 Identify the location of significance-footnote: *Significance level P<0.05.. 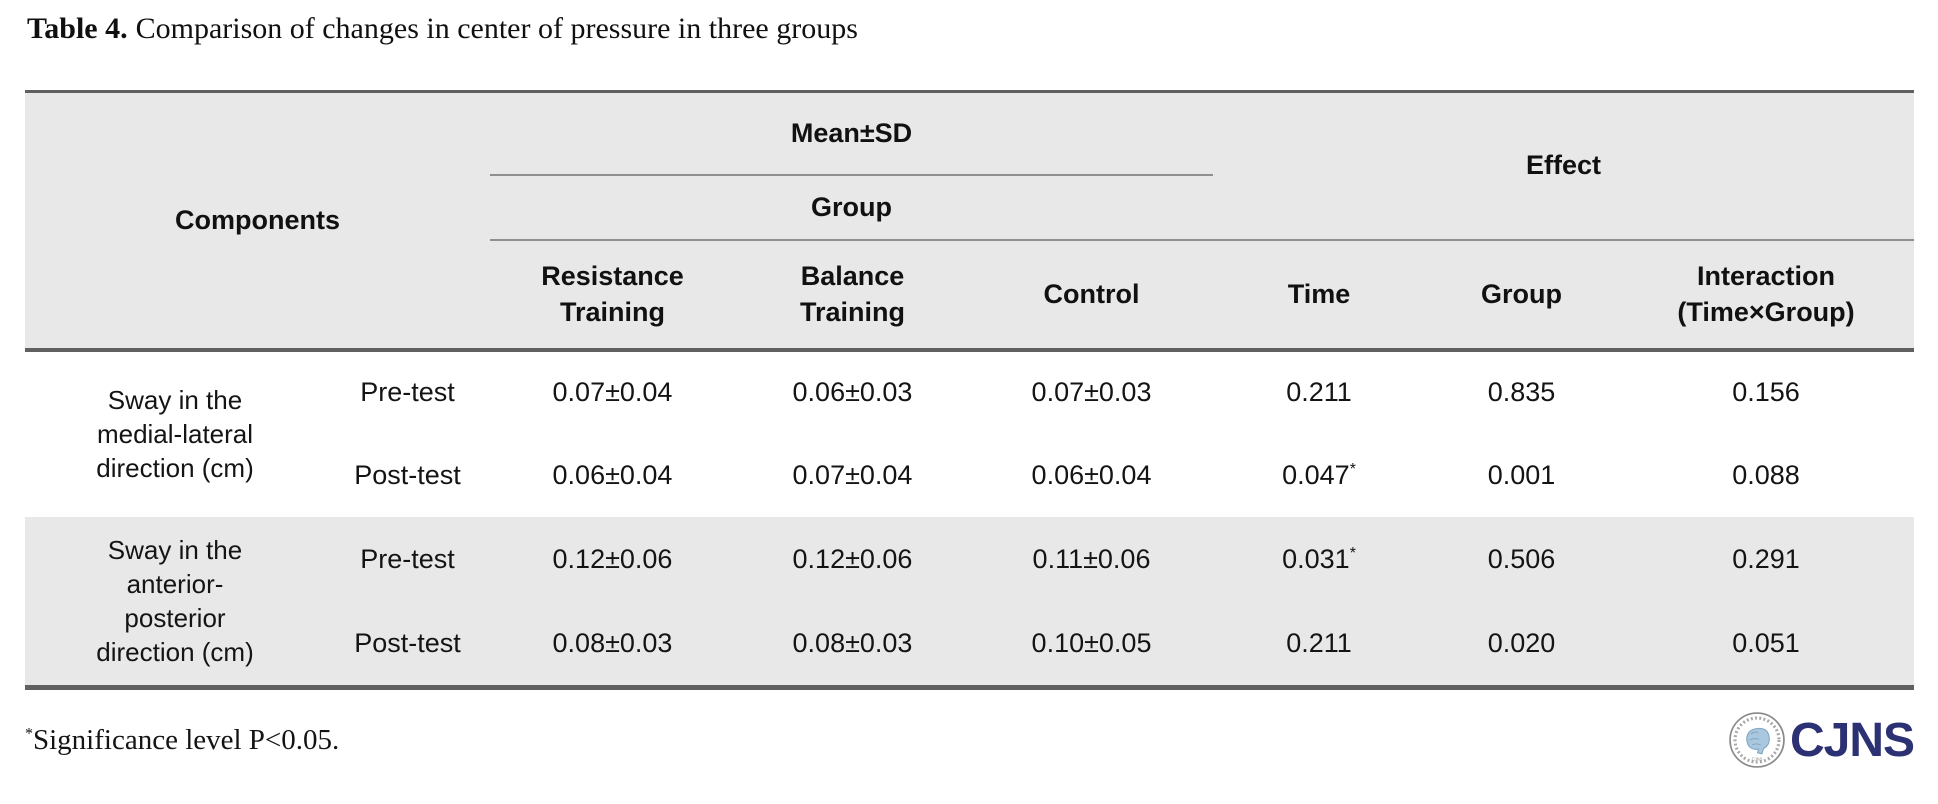
(182, 740).